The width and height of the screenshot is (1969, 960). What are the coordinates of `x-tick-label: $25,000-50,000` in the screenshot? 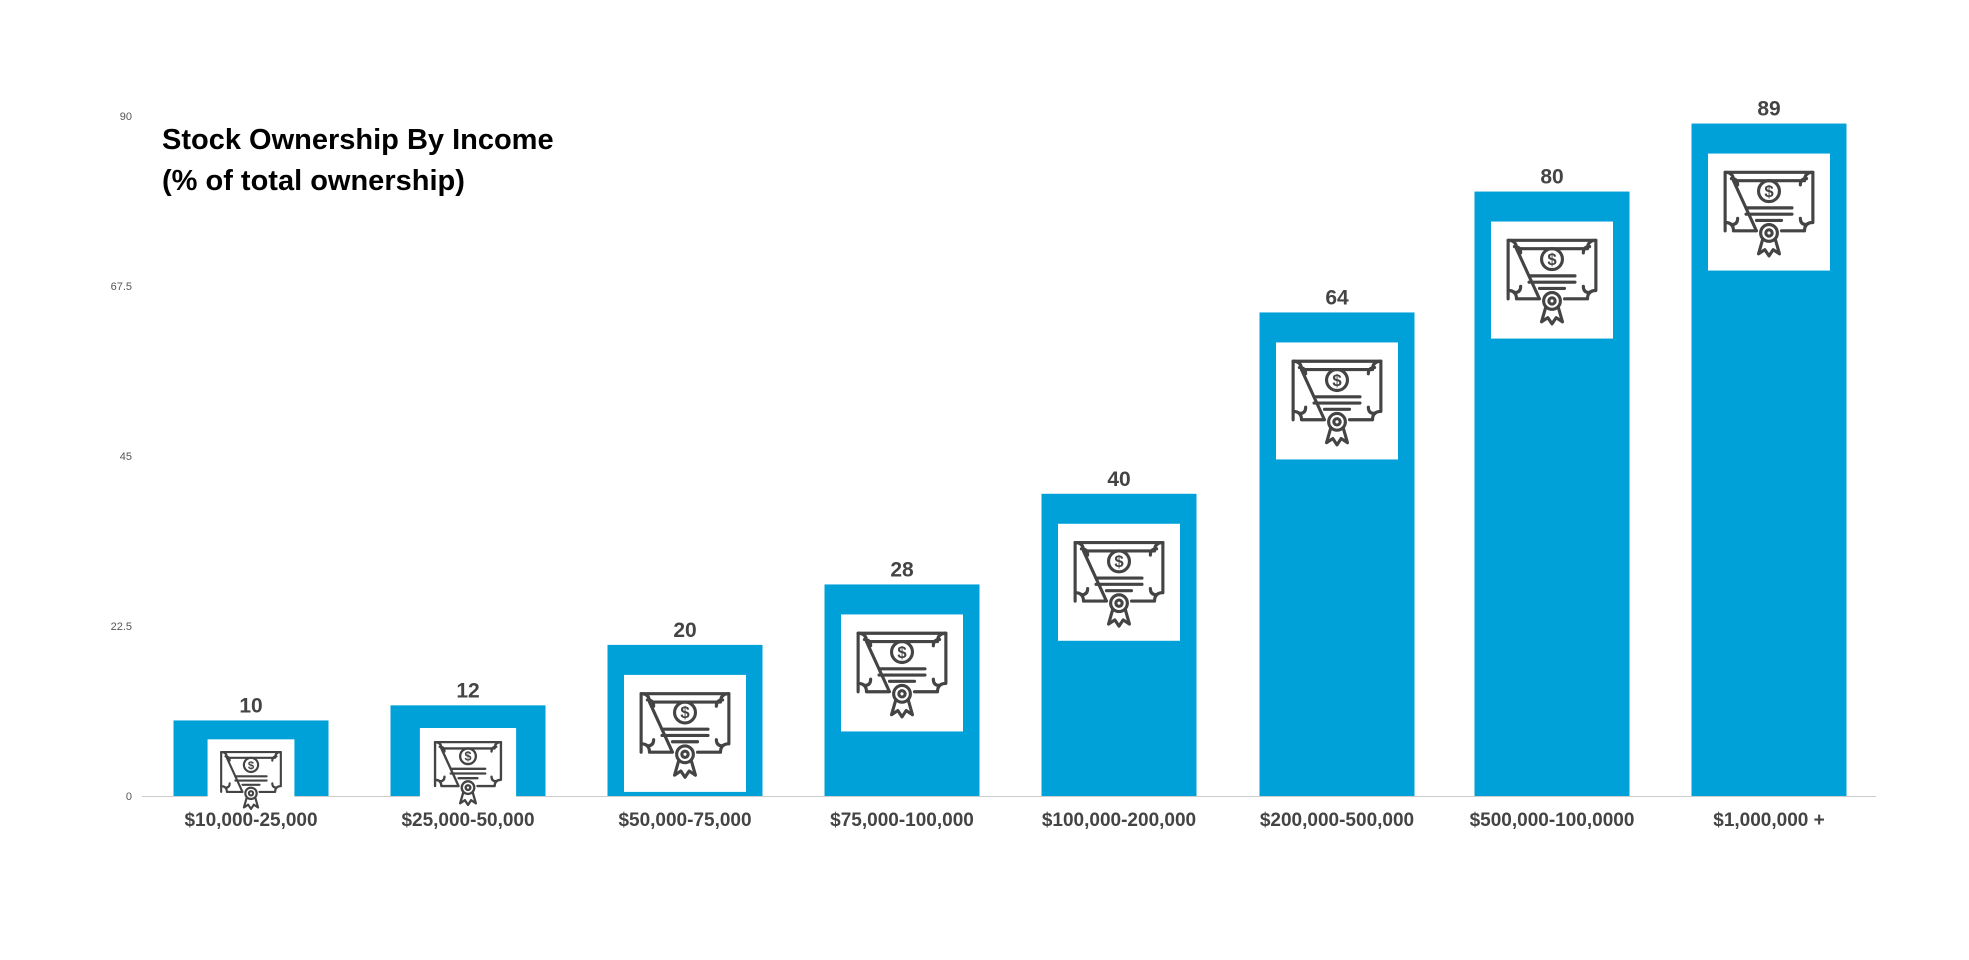 It's located at (467, 820).